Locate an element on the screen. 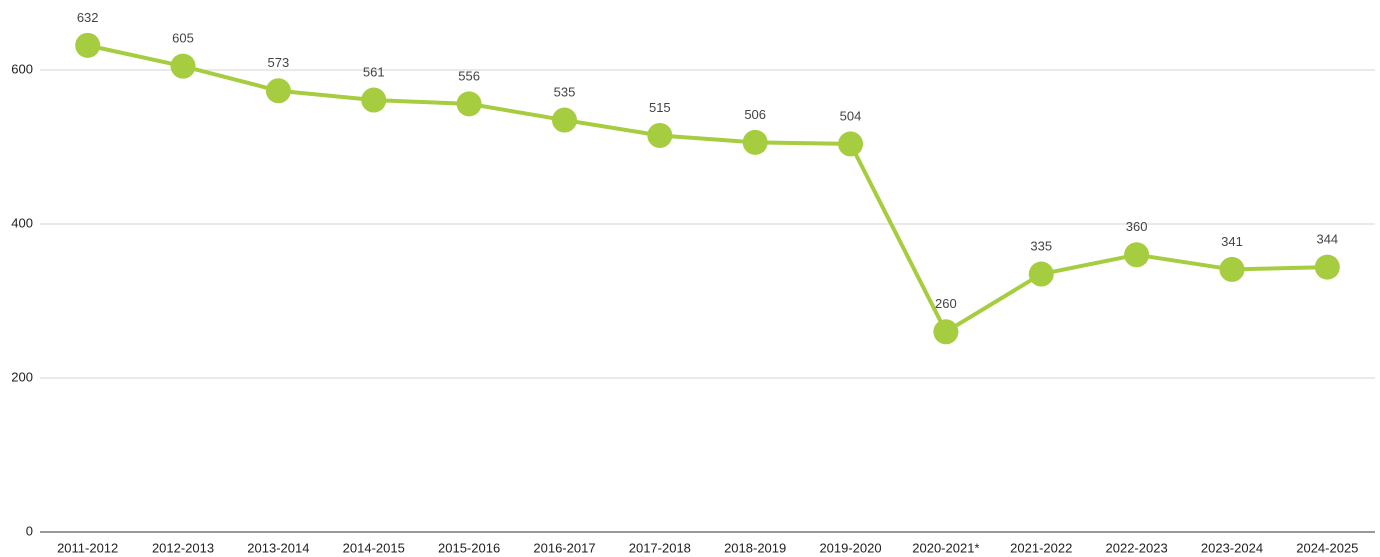 This screenshot has height=557, width=1380. x-tick-label: 2016-2017 is located at coordinates (564, 547).